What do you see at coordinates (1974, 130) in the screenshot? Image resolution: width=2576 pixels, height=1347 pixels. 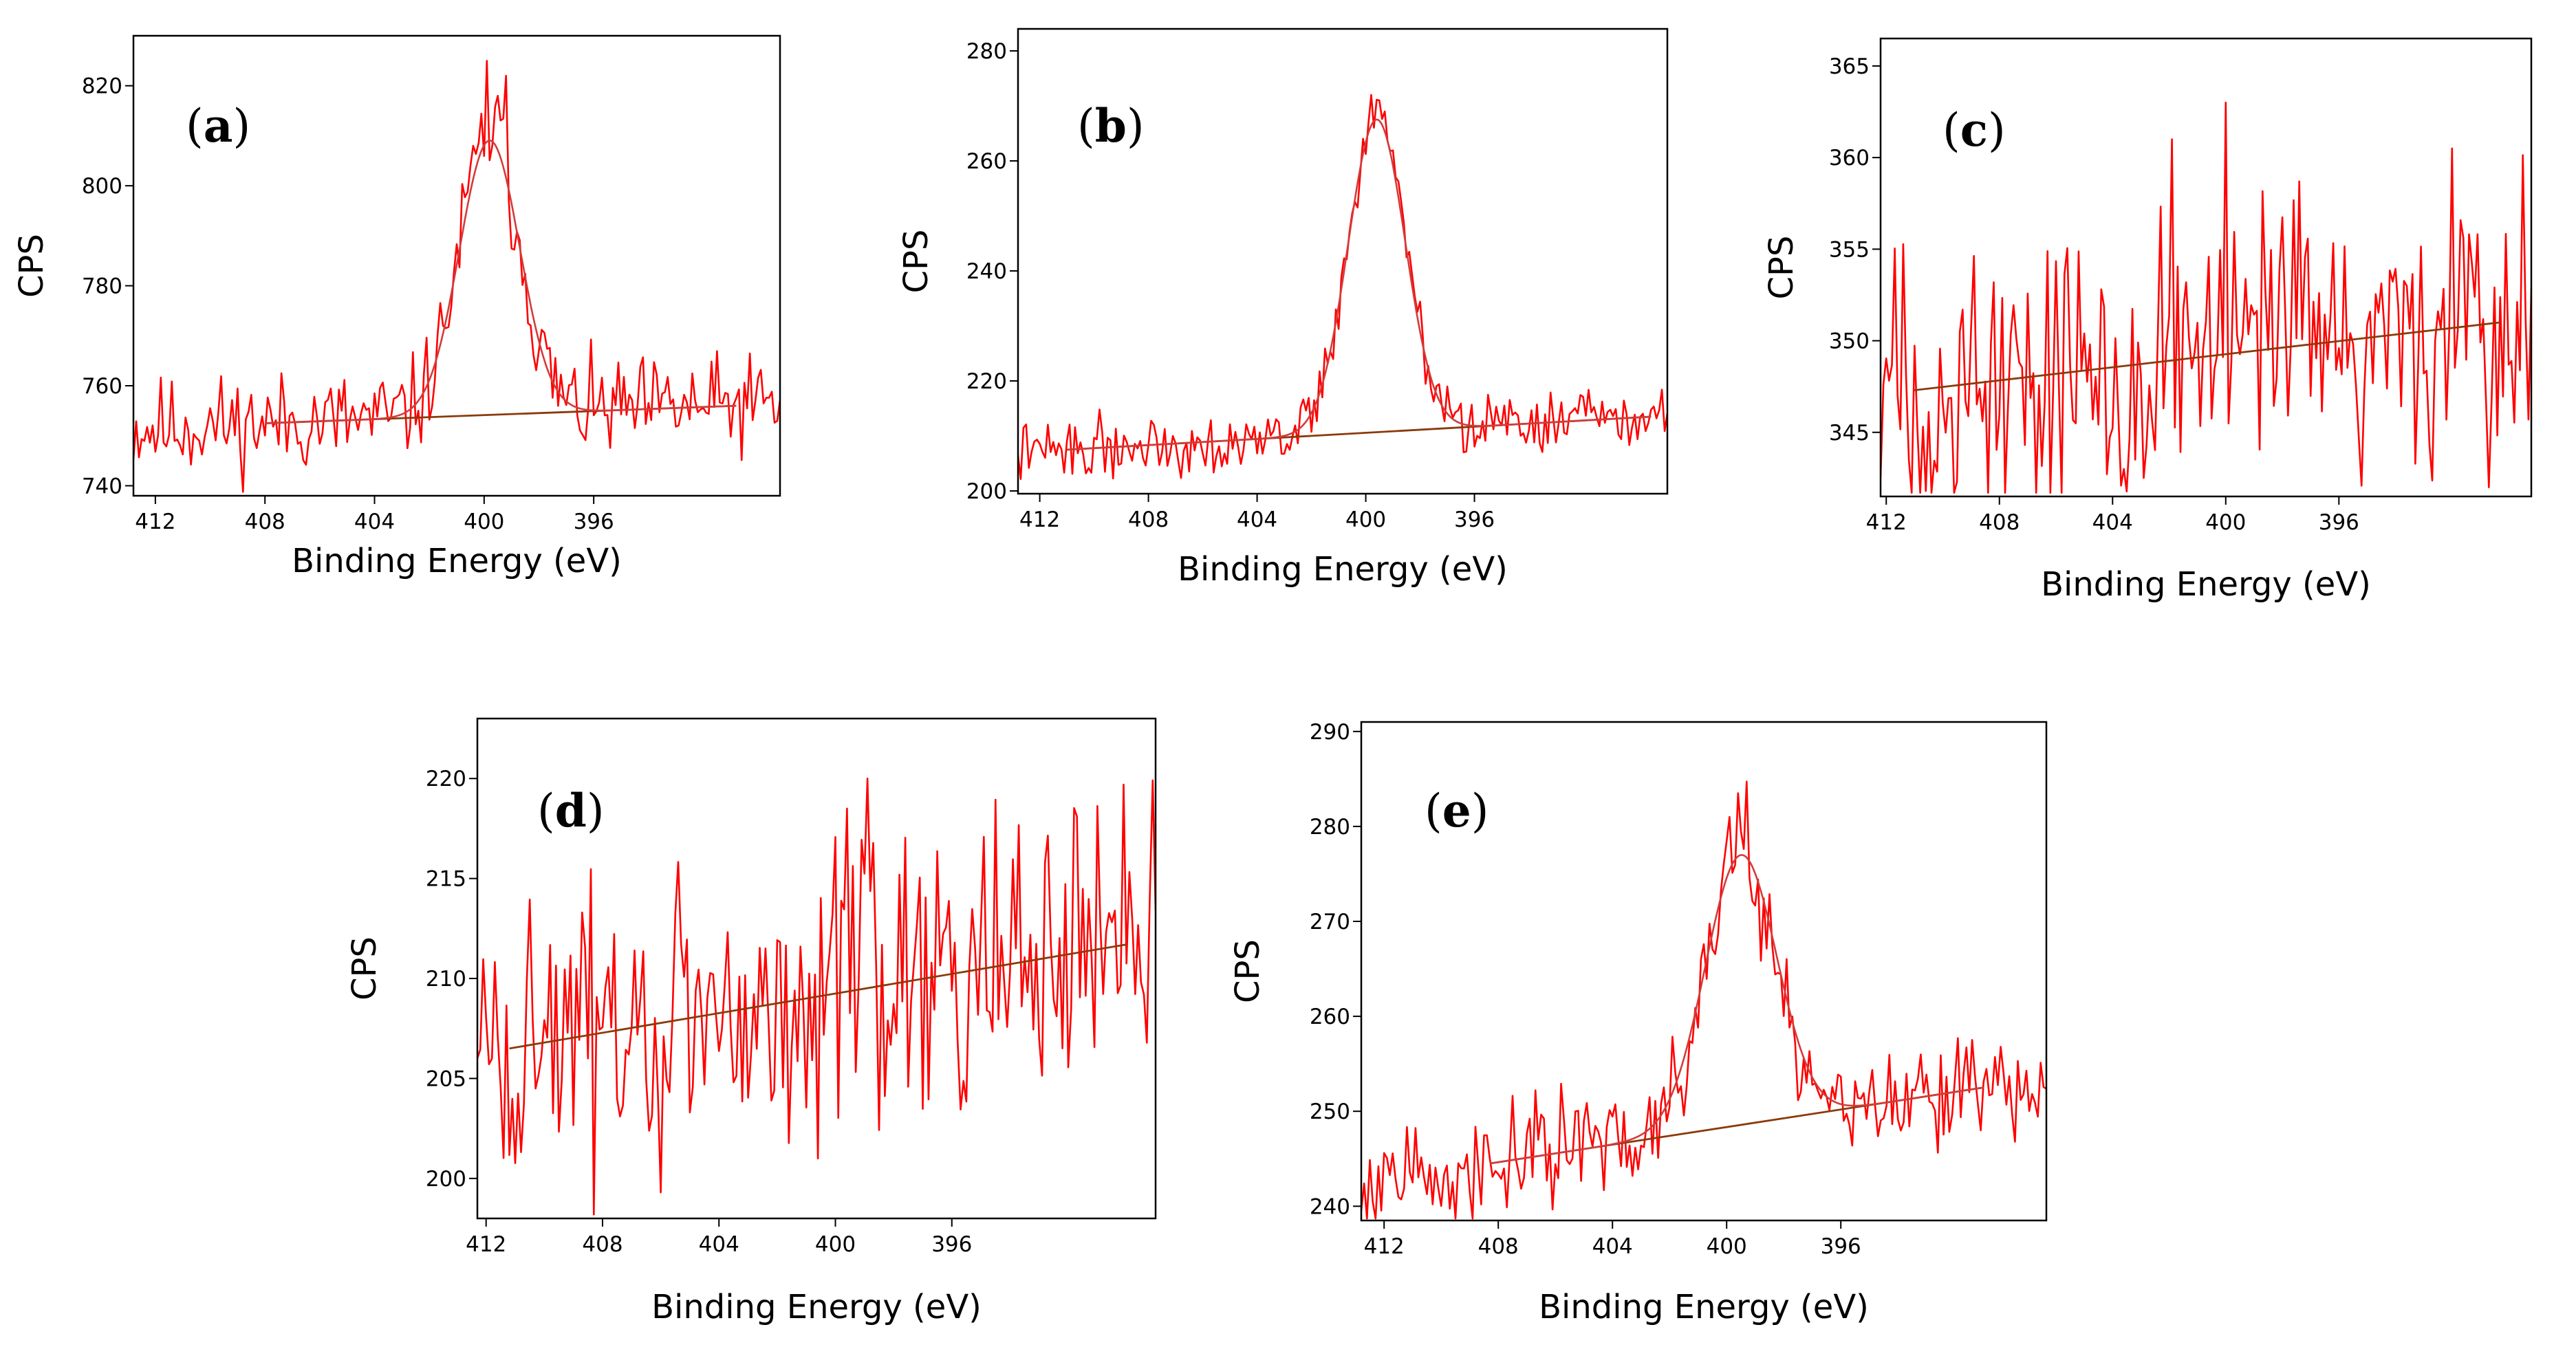 I see `panel-label: (c)` at bounding box center [1974, 130].